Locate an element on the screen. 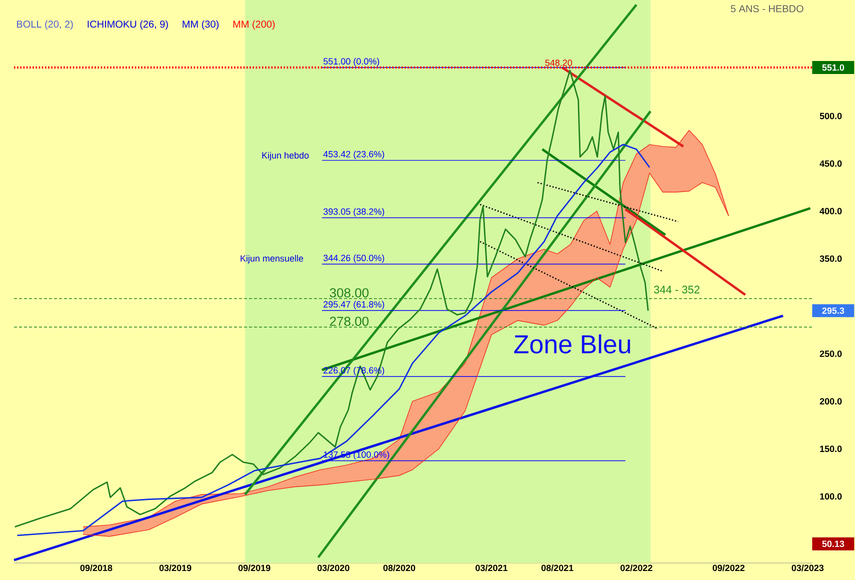 Image resolution: width=855 pixels, height=580 pixels. annotation: 551.0 is located at coordinates (833, 67).